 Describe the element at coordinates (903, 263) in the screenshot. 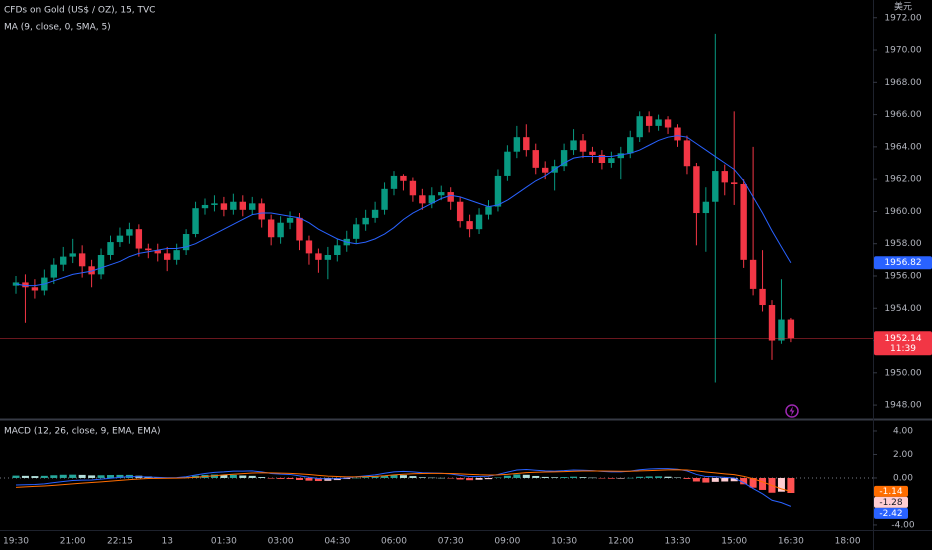

I see `ma-badge` at that location.